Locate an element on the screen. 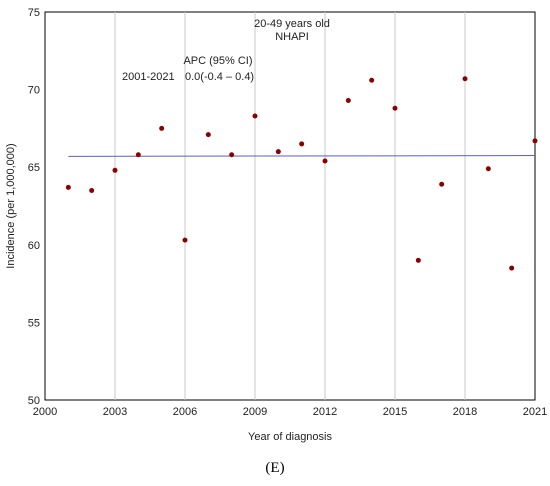  apc-header: APC (95% CI) is located at coordinates (217, 61).